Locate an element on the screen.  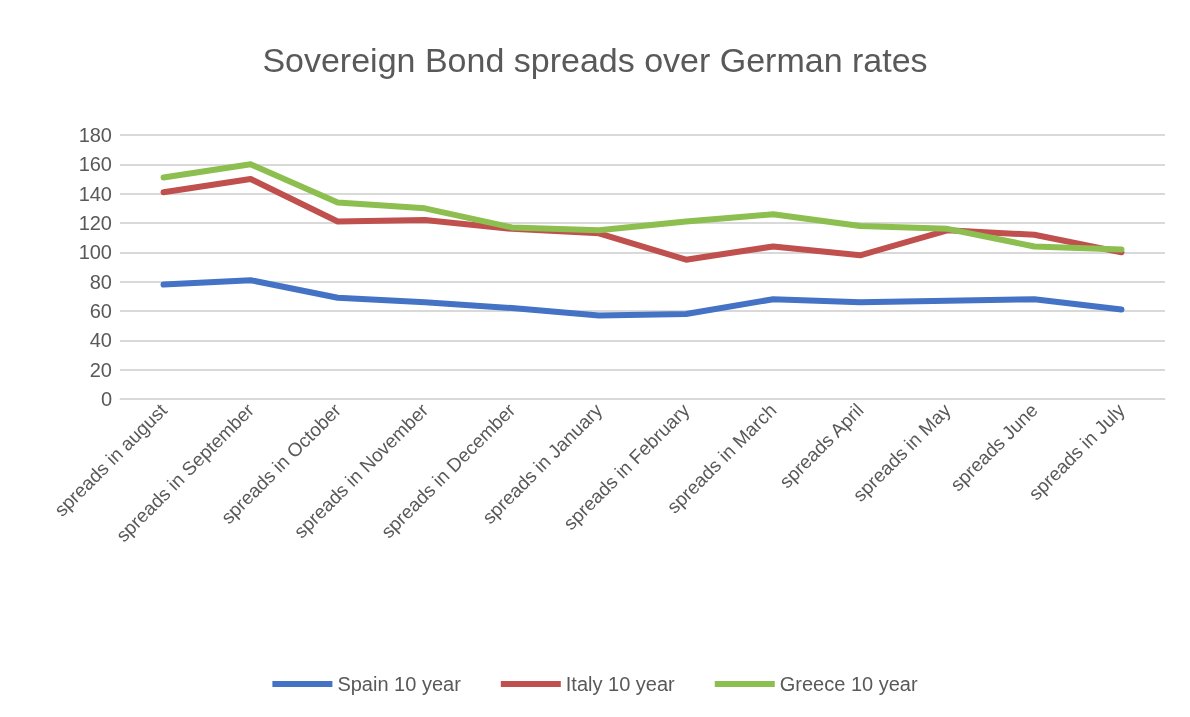
y-tick-label: 80 is located at coordinates (100, 281).